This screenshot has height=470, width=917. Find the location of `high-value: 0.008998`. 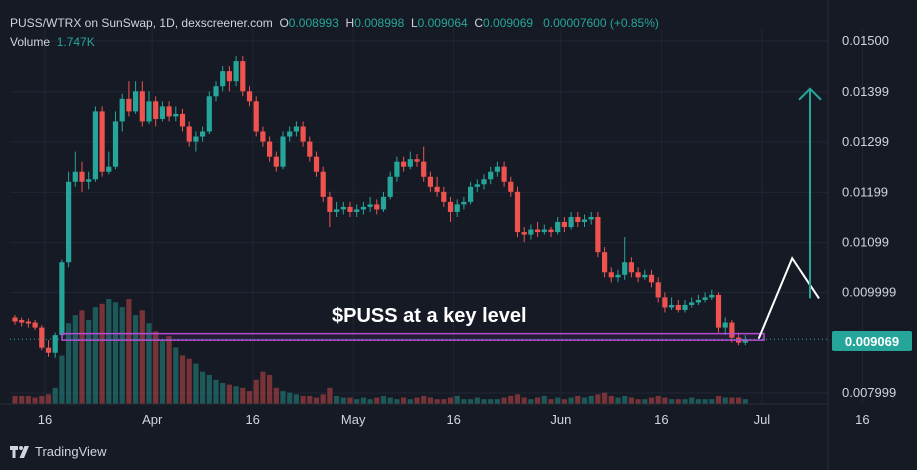

high-value: 0.008998 is located at coordinates (379, 23).